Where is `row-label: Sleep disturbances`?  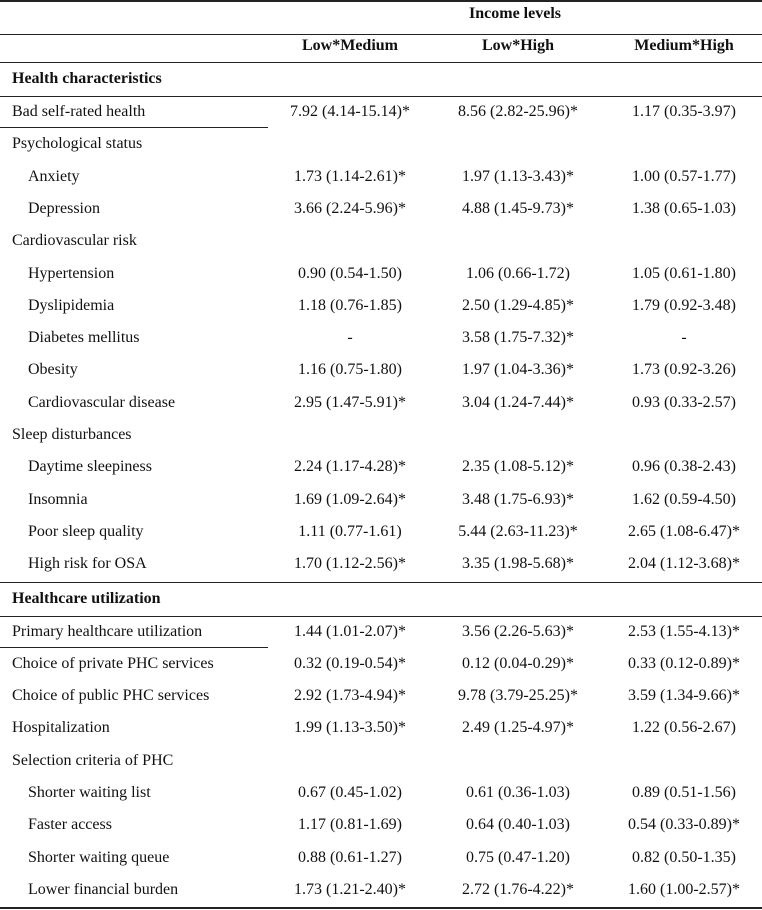 row-label: Sleep disturbances is located at coordinates (72, 434).